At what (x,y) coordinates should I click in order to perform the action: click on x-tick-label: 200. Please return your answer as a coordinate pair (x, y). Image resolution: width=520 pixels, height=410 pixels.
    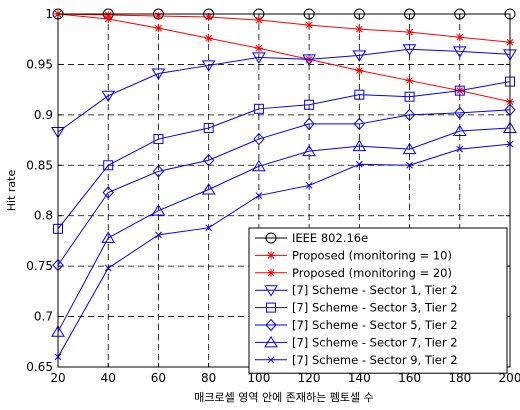
    Looking at the image, I should click on (509, 378).